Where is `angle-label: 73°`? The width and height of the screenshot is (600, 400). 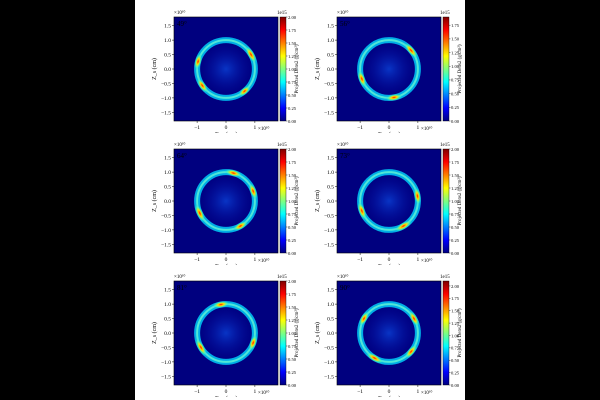 angle-label: 73° is located at coordinates (345, 156).